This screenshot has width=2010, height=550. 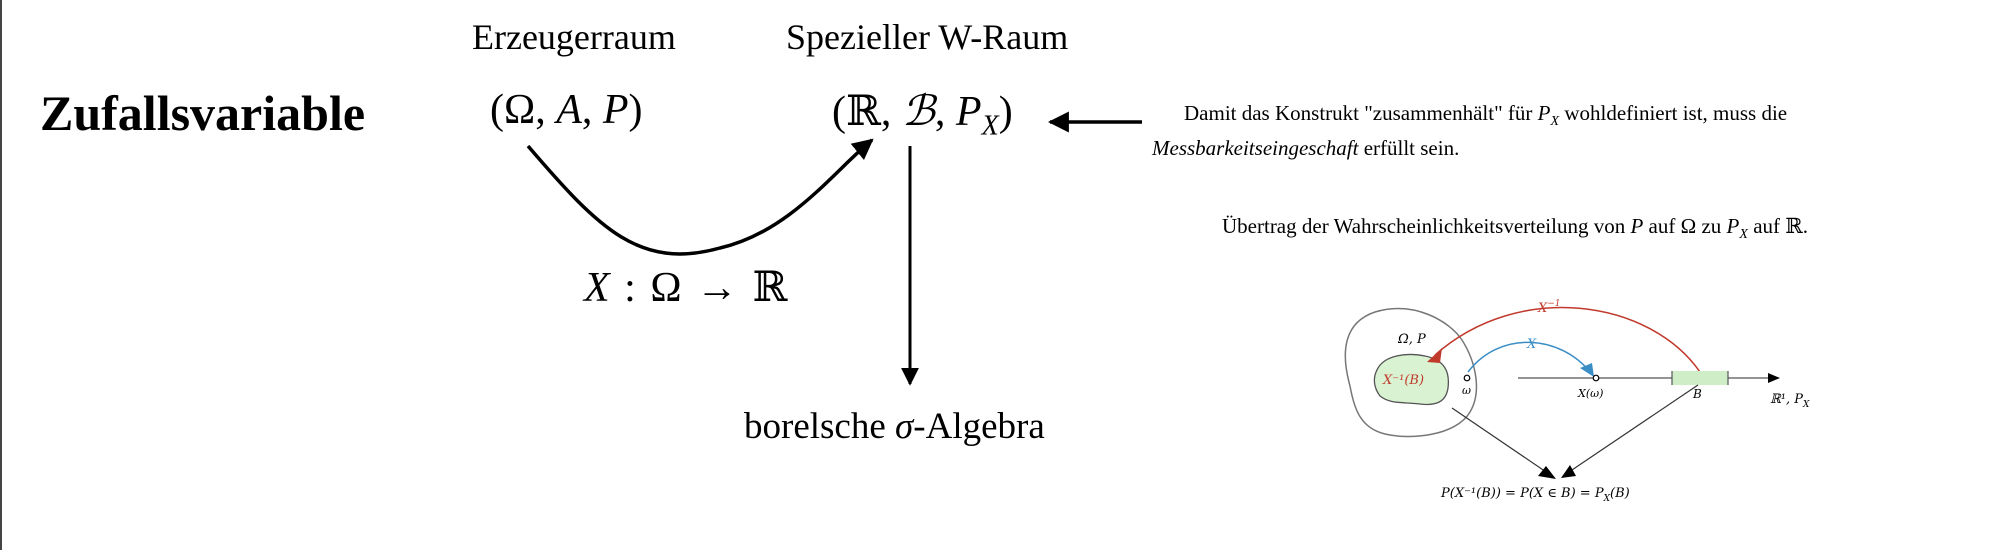 What do you see at coordinates (1555, 122) in the screenshot?
I see `note1-px-sub: X` at bounding box center [1555, 122].